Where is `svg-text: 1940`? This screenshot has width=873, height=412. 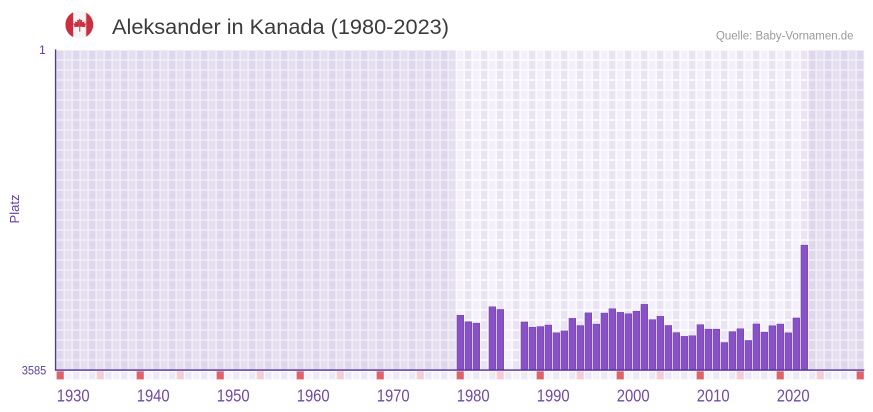
svg-text: 1940 is located at coordinates (153, 396).